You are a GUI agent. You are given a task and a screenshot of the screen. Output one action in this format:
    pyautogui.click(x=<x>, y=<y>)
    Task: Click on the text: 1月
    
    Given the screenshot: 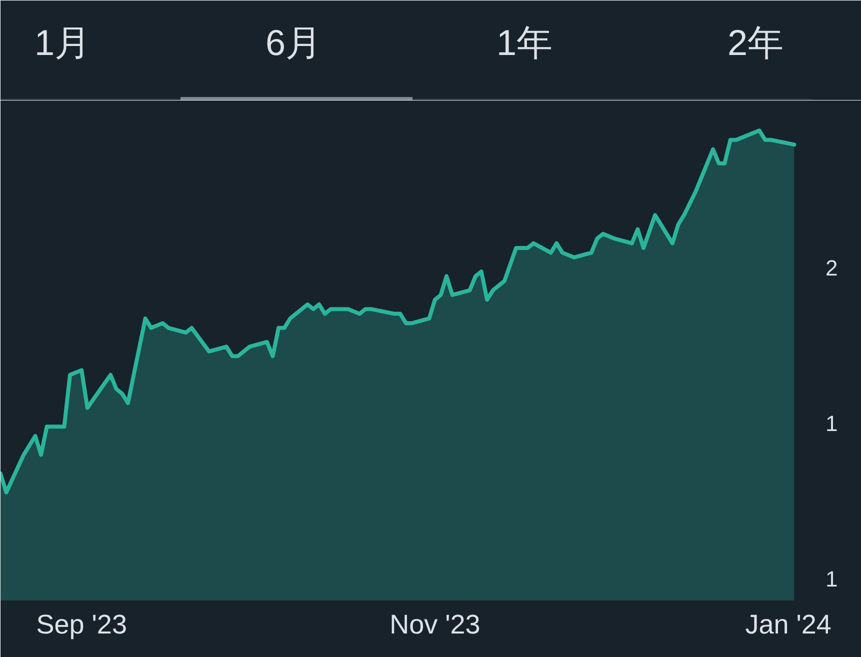 What is the action you would take?
    pyautogui.click(x=62, y=42)
    